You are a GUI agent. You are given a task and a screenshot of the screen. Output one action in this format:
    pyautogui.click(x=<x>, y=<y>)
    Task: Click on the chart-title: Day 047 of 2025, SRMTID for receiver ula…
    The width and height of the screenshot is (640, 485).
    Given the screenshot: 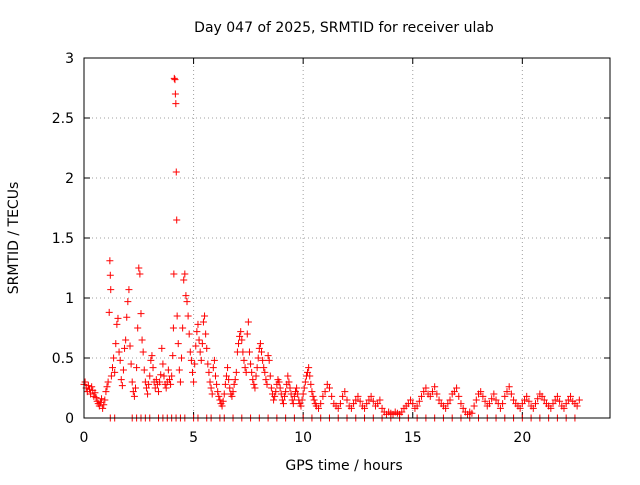 What is the action you would take?
    pyautogui.click(x=344, y=28)
    